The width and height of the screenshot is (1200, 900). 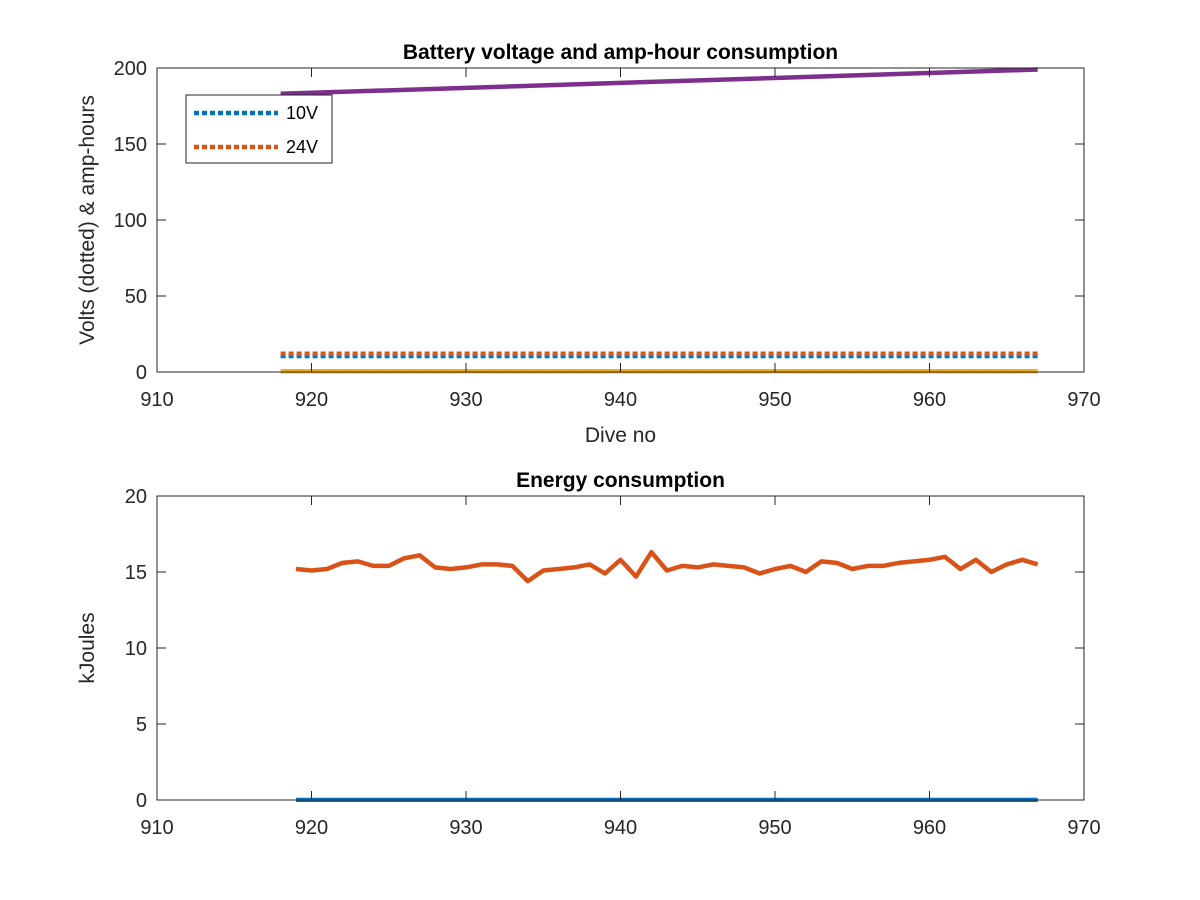 What do you see at coordinates (620, 480) in the screenshot?
I see `chart-title: Energy consumption` at bounding box center [620, 480].